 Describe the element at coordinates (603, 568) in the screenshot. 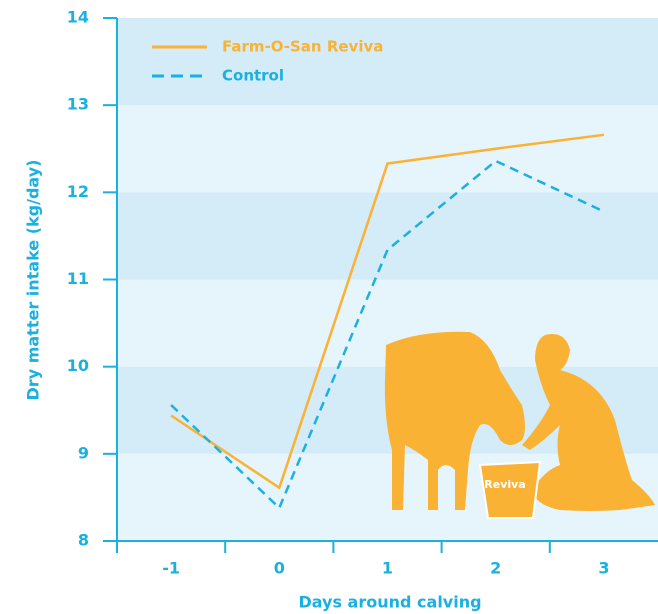

I see `x-tick-label: 3` at that location.